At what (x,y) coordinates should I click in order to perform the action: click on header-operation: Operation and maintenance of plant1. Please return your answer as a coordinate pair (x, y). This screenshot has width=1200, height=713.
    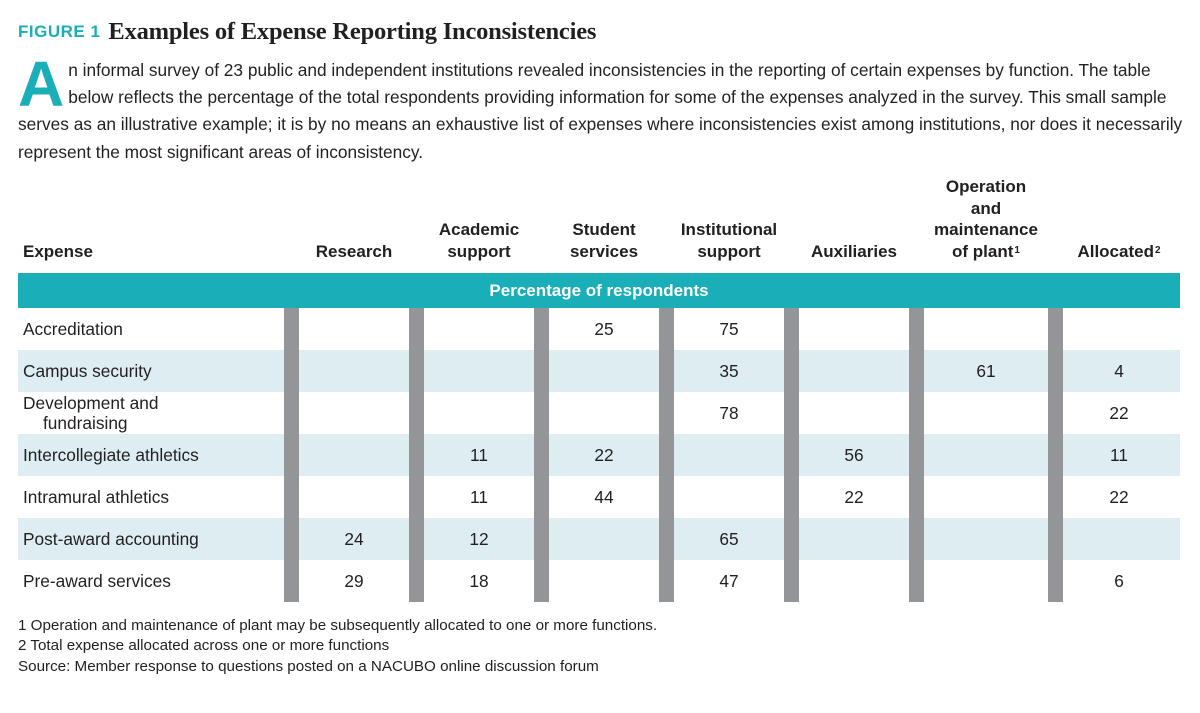
    Looking at the image, I should click on (986, 219).